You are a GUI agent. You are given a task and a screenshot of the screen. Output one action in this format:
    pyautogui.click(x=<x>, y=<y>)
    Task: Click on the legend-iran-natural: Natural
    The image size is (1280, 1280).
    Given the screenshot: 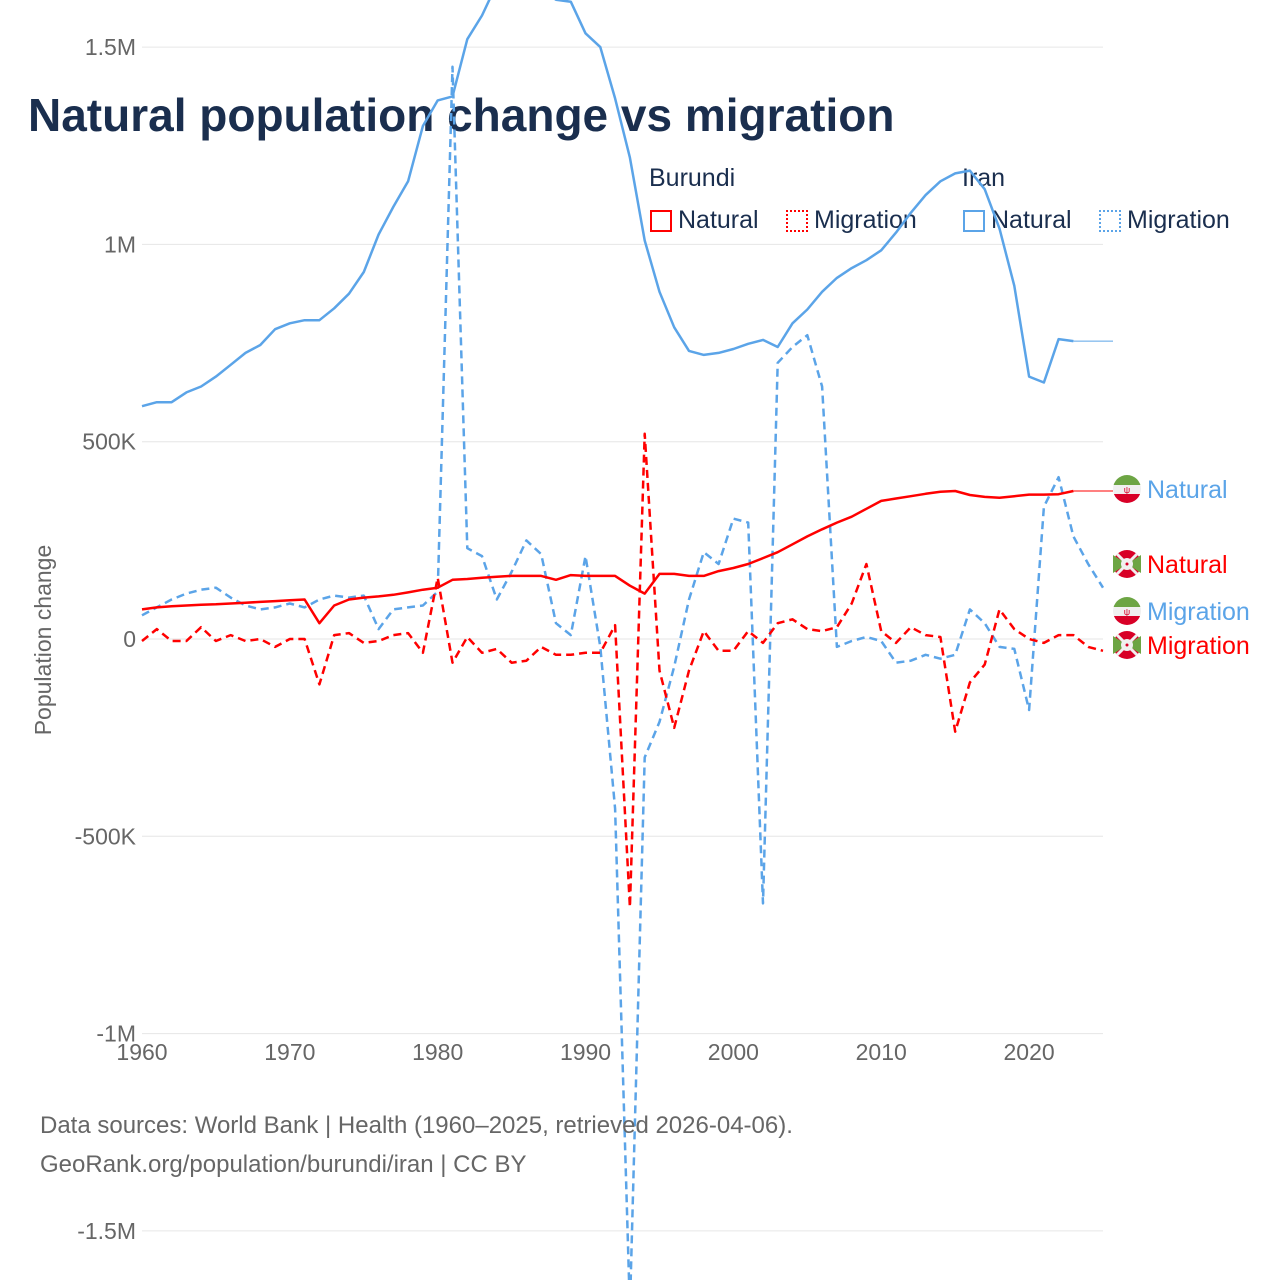 What is the action you would take?
    pyautogui.click(x=1017, y=220)
    